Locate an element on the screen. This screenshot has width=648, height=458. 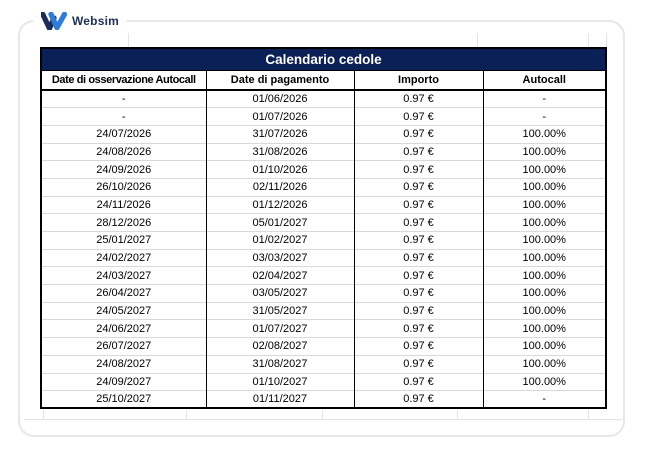
table-cell: 01/12/2026 is located at coordinates (279, 204).